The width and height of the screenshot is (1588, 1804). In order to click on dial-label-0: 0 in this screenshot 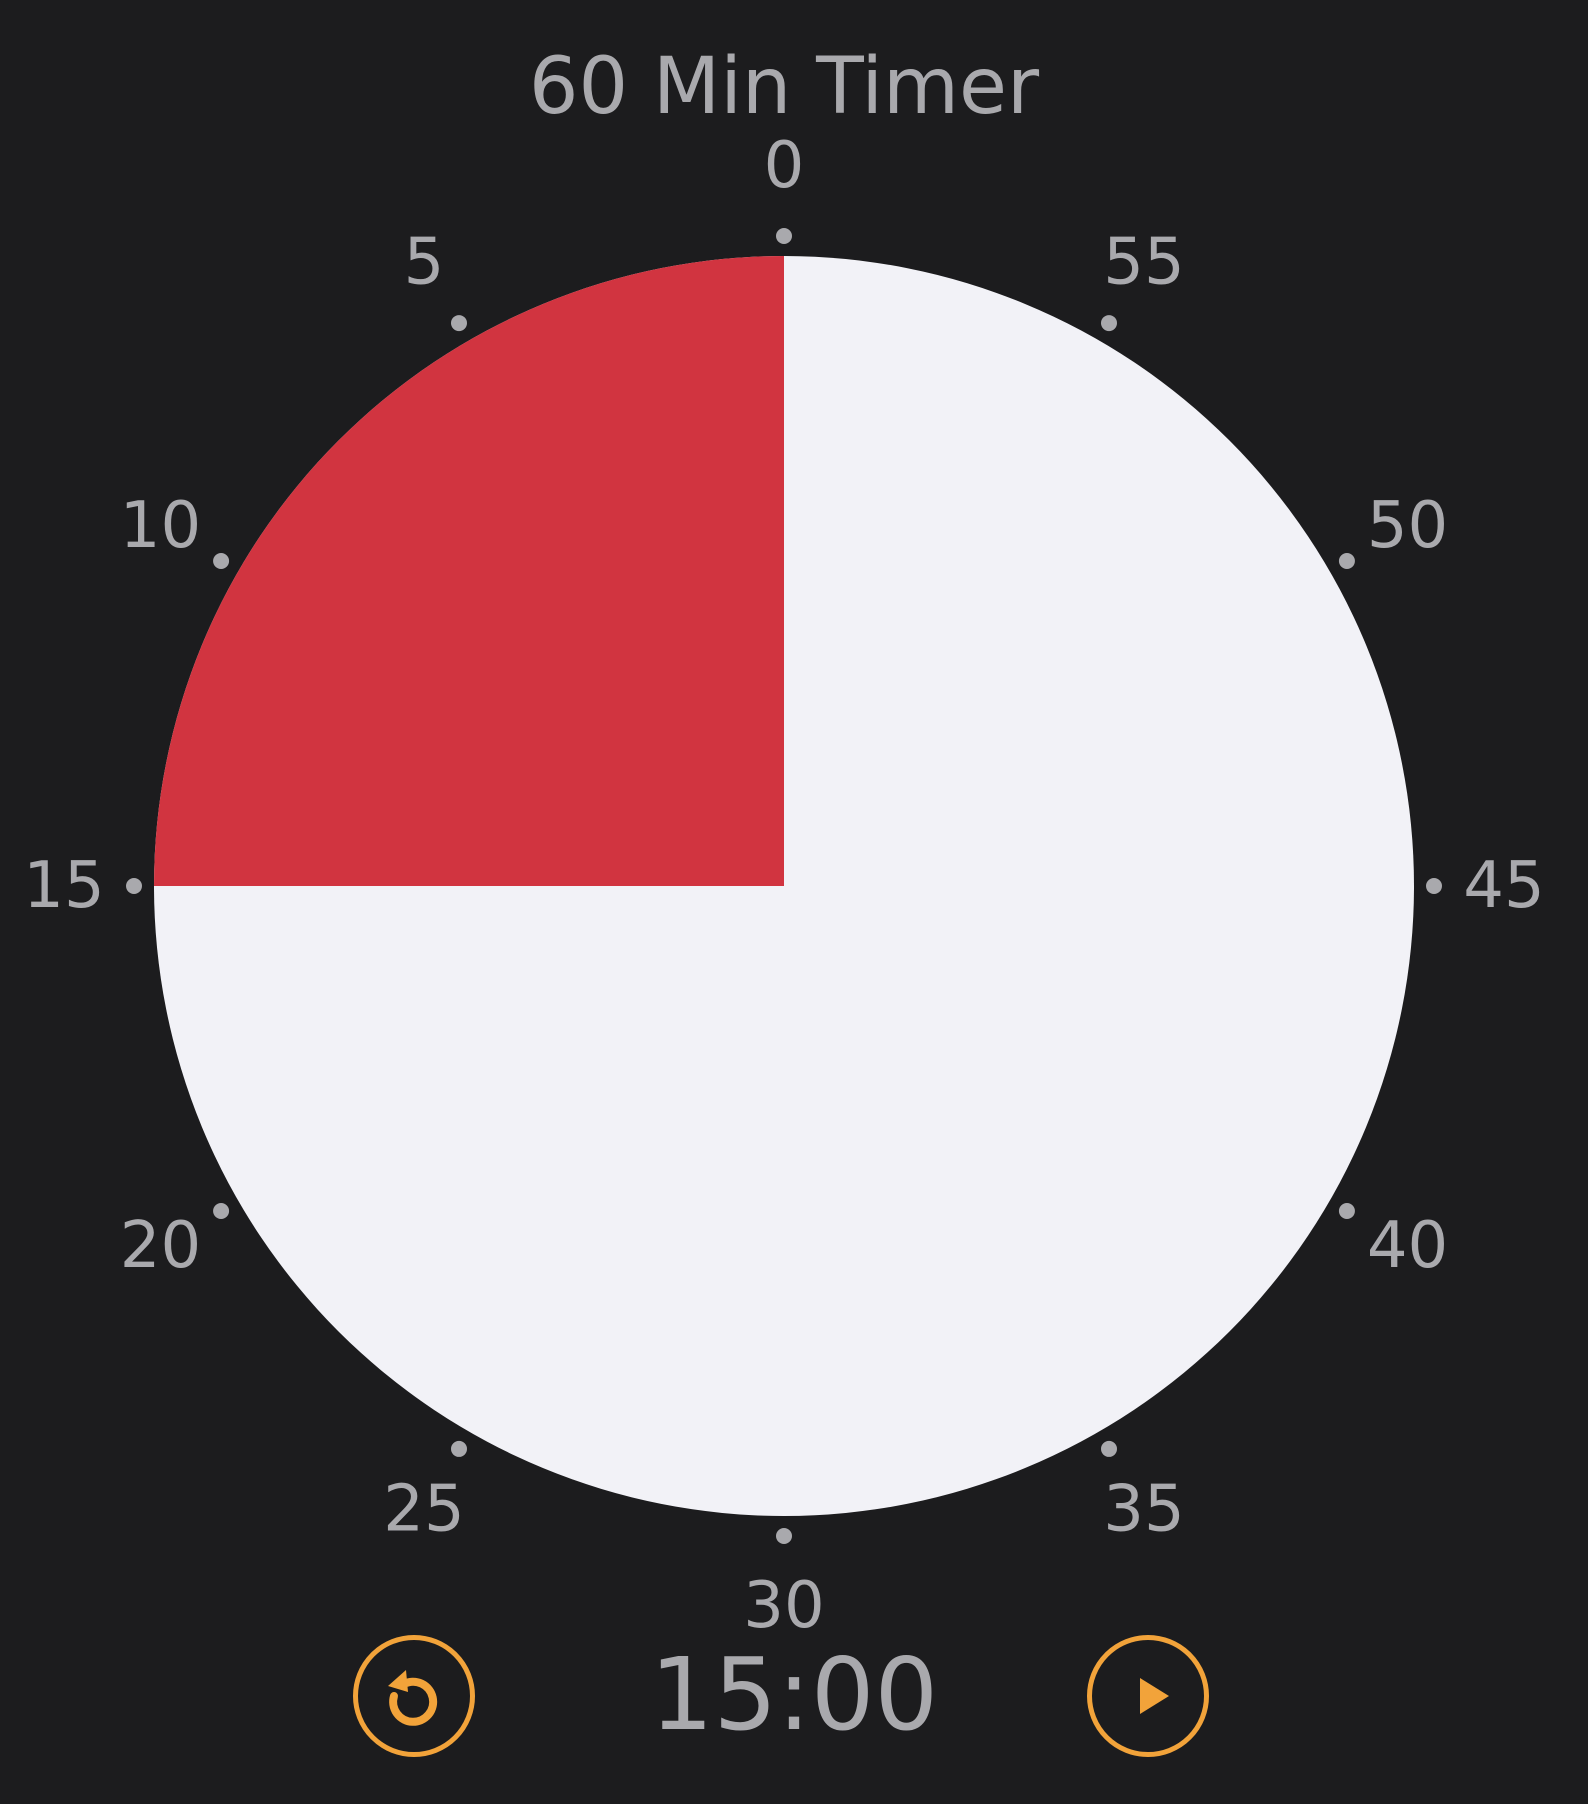, I will do `click(784, 166)`.